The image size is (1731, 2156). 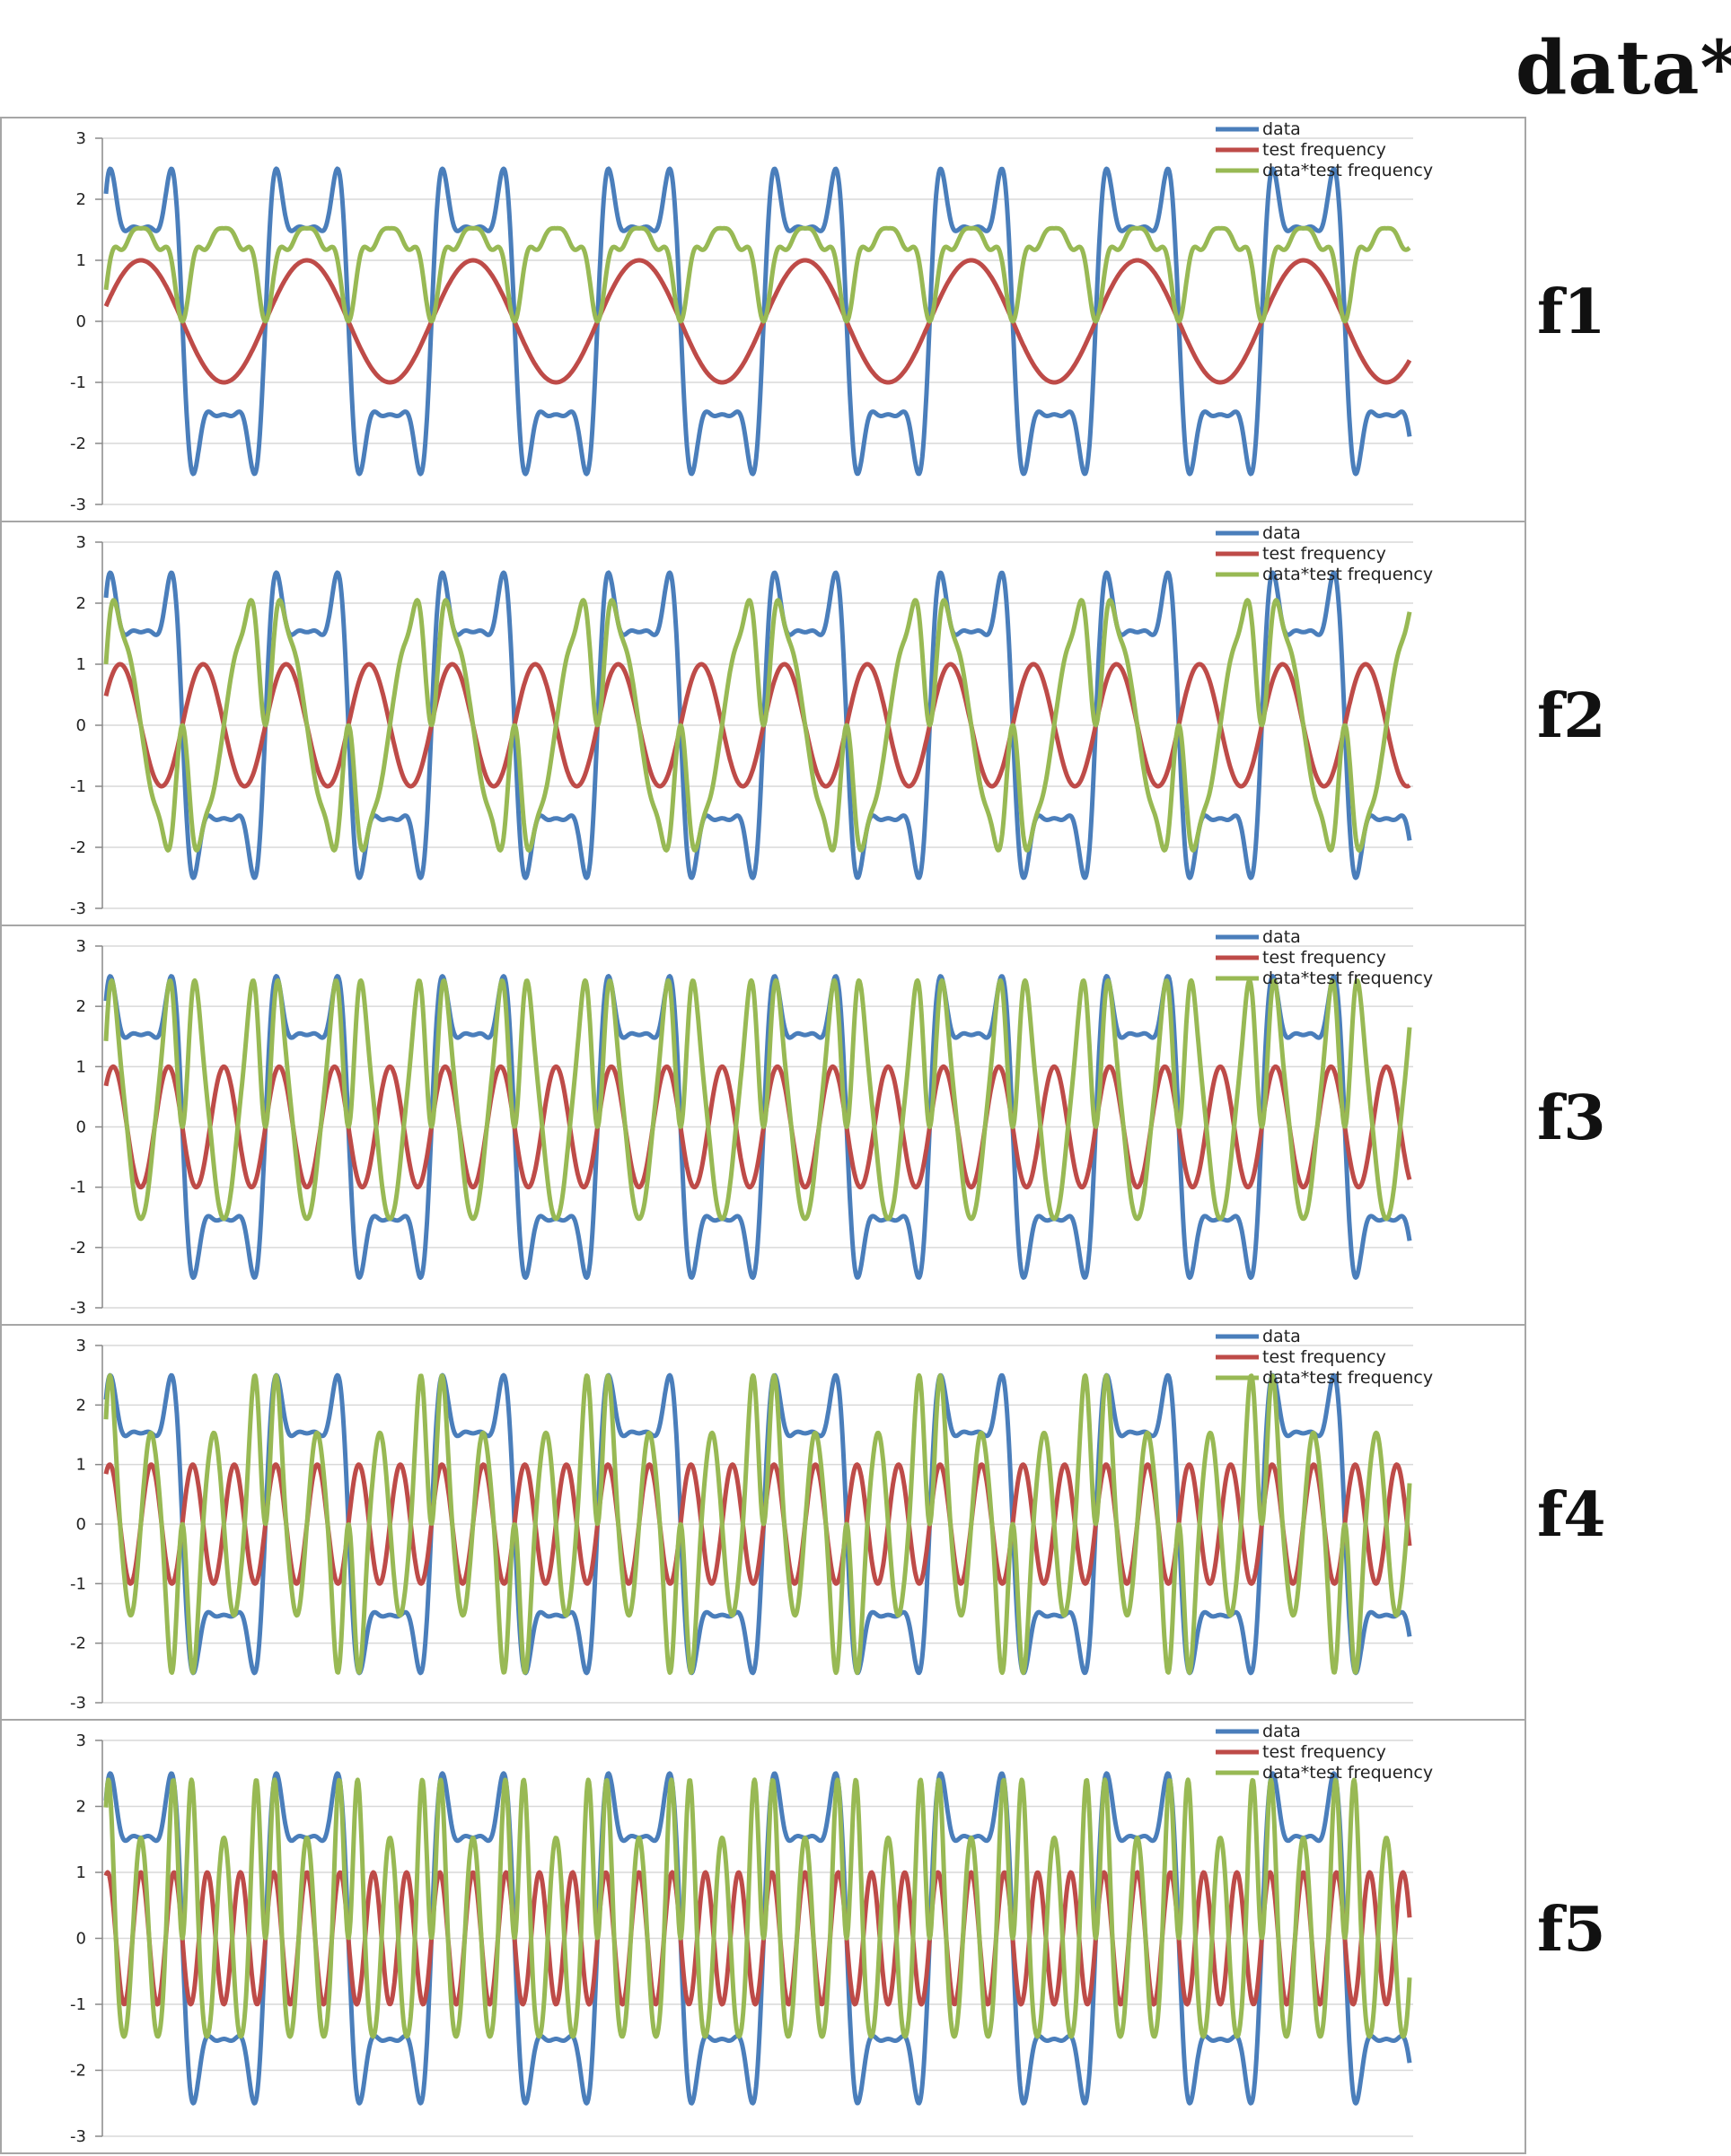 What do you see at coordinates (1572, 1118) in the screenshot?
I see `frequency-label-f3: f3` at bounding box center [1572, 1118].